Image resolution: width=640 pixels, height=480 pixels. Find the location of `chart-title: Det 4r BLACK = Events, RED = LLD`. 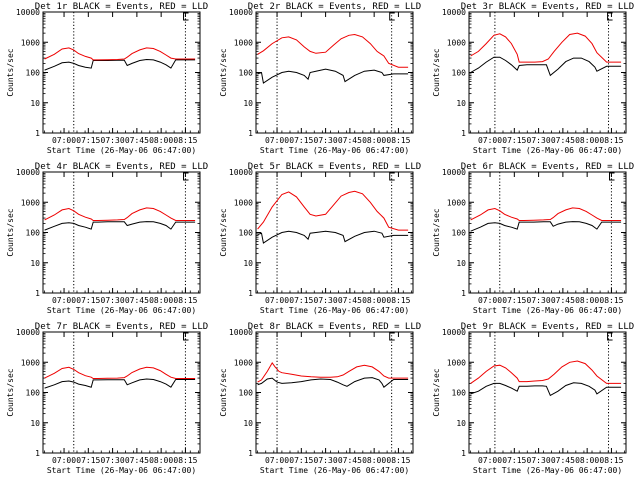

chart-title: Det 4r BLACK = Events, RED = LLD is located at coordinates (121, 167).